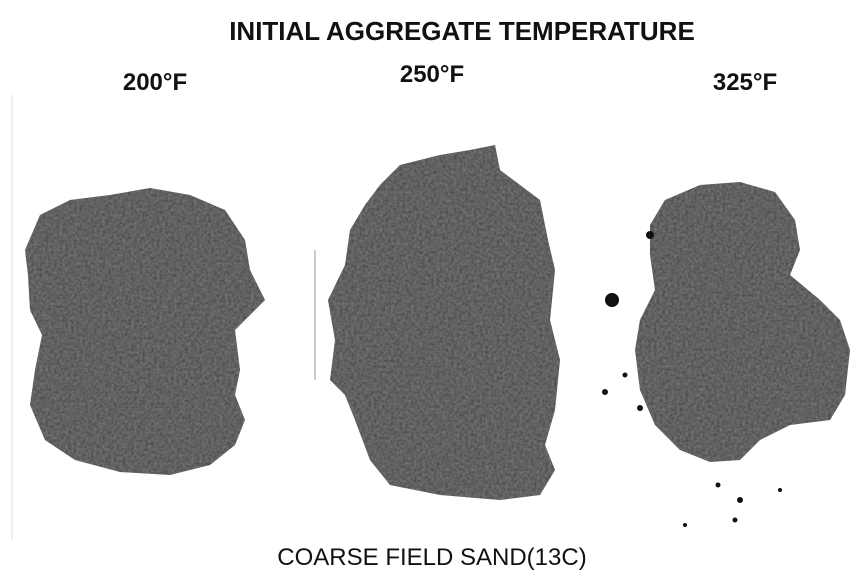  What do you see at coordinates (155, 82) in the screenshot?
I see `sample-label: 200°F` at bounding box center [155, 82].